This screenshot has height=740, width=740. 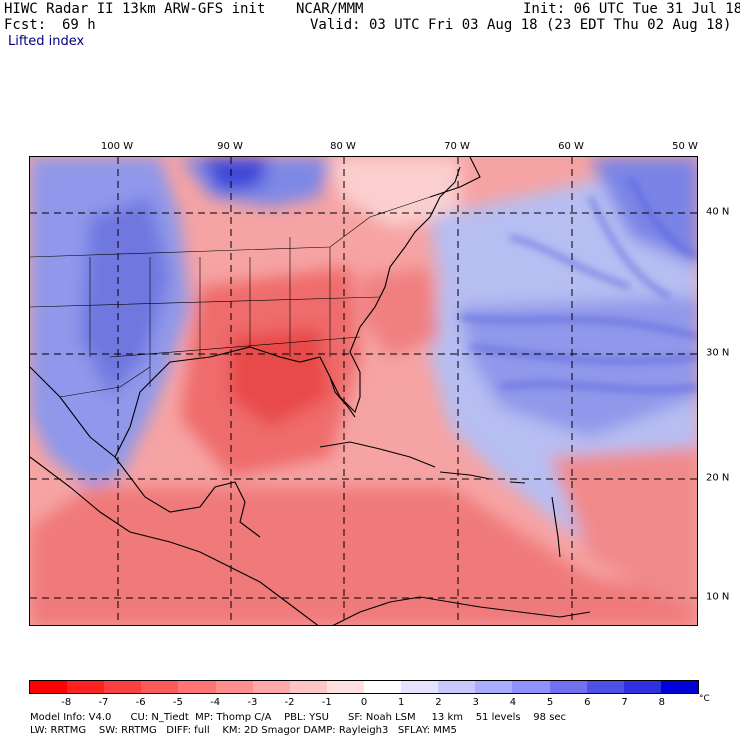 I want to click on colorbar-tick-label: -7, so click(x=103, y=702).